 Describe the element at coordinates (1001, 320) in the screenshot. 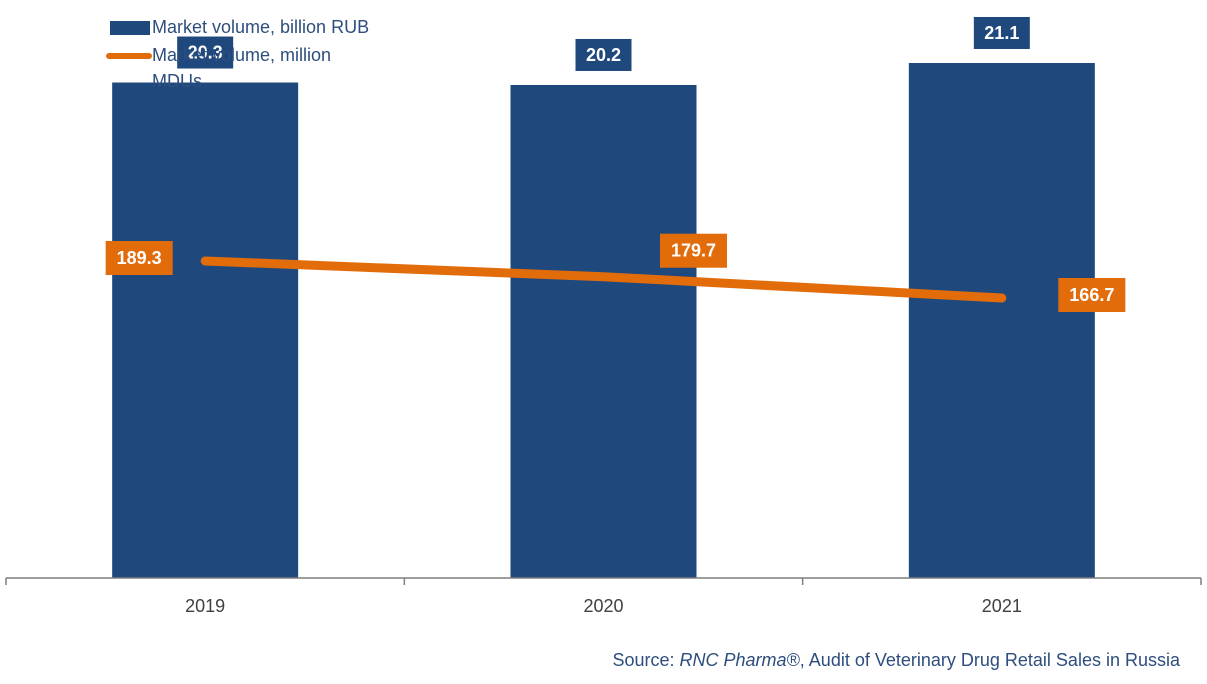

I see `bar-2021` at that location.